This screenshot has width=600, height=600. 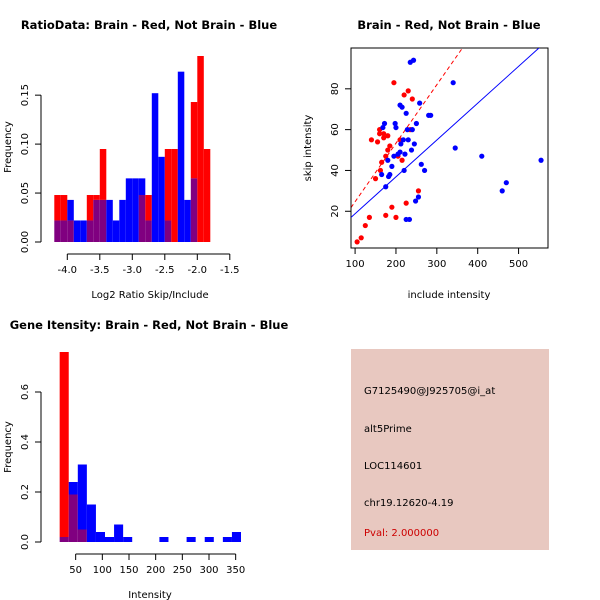 I want to click on gene-x-tick-label: 100, so click(x=102, y=570).